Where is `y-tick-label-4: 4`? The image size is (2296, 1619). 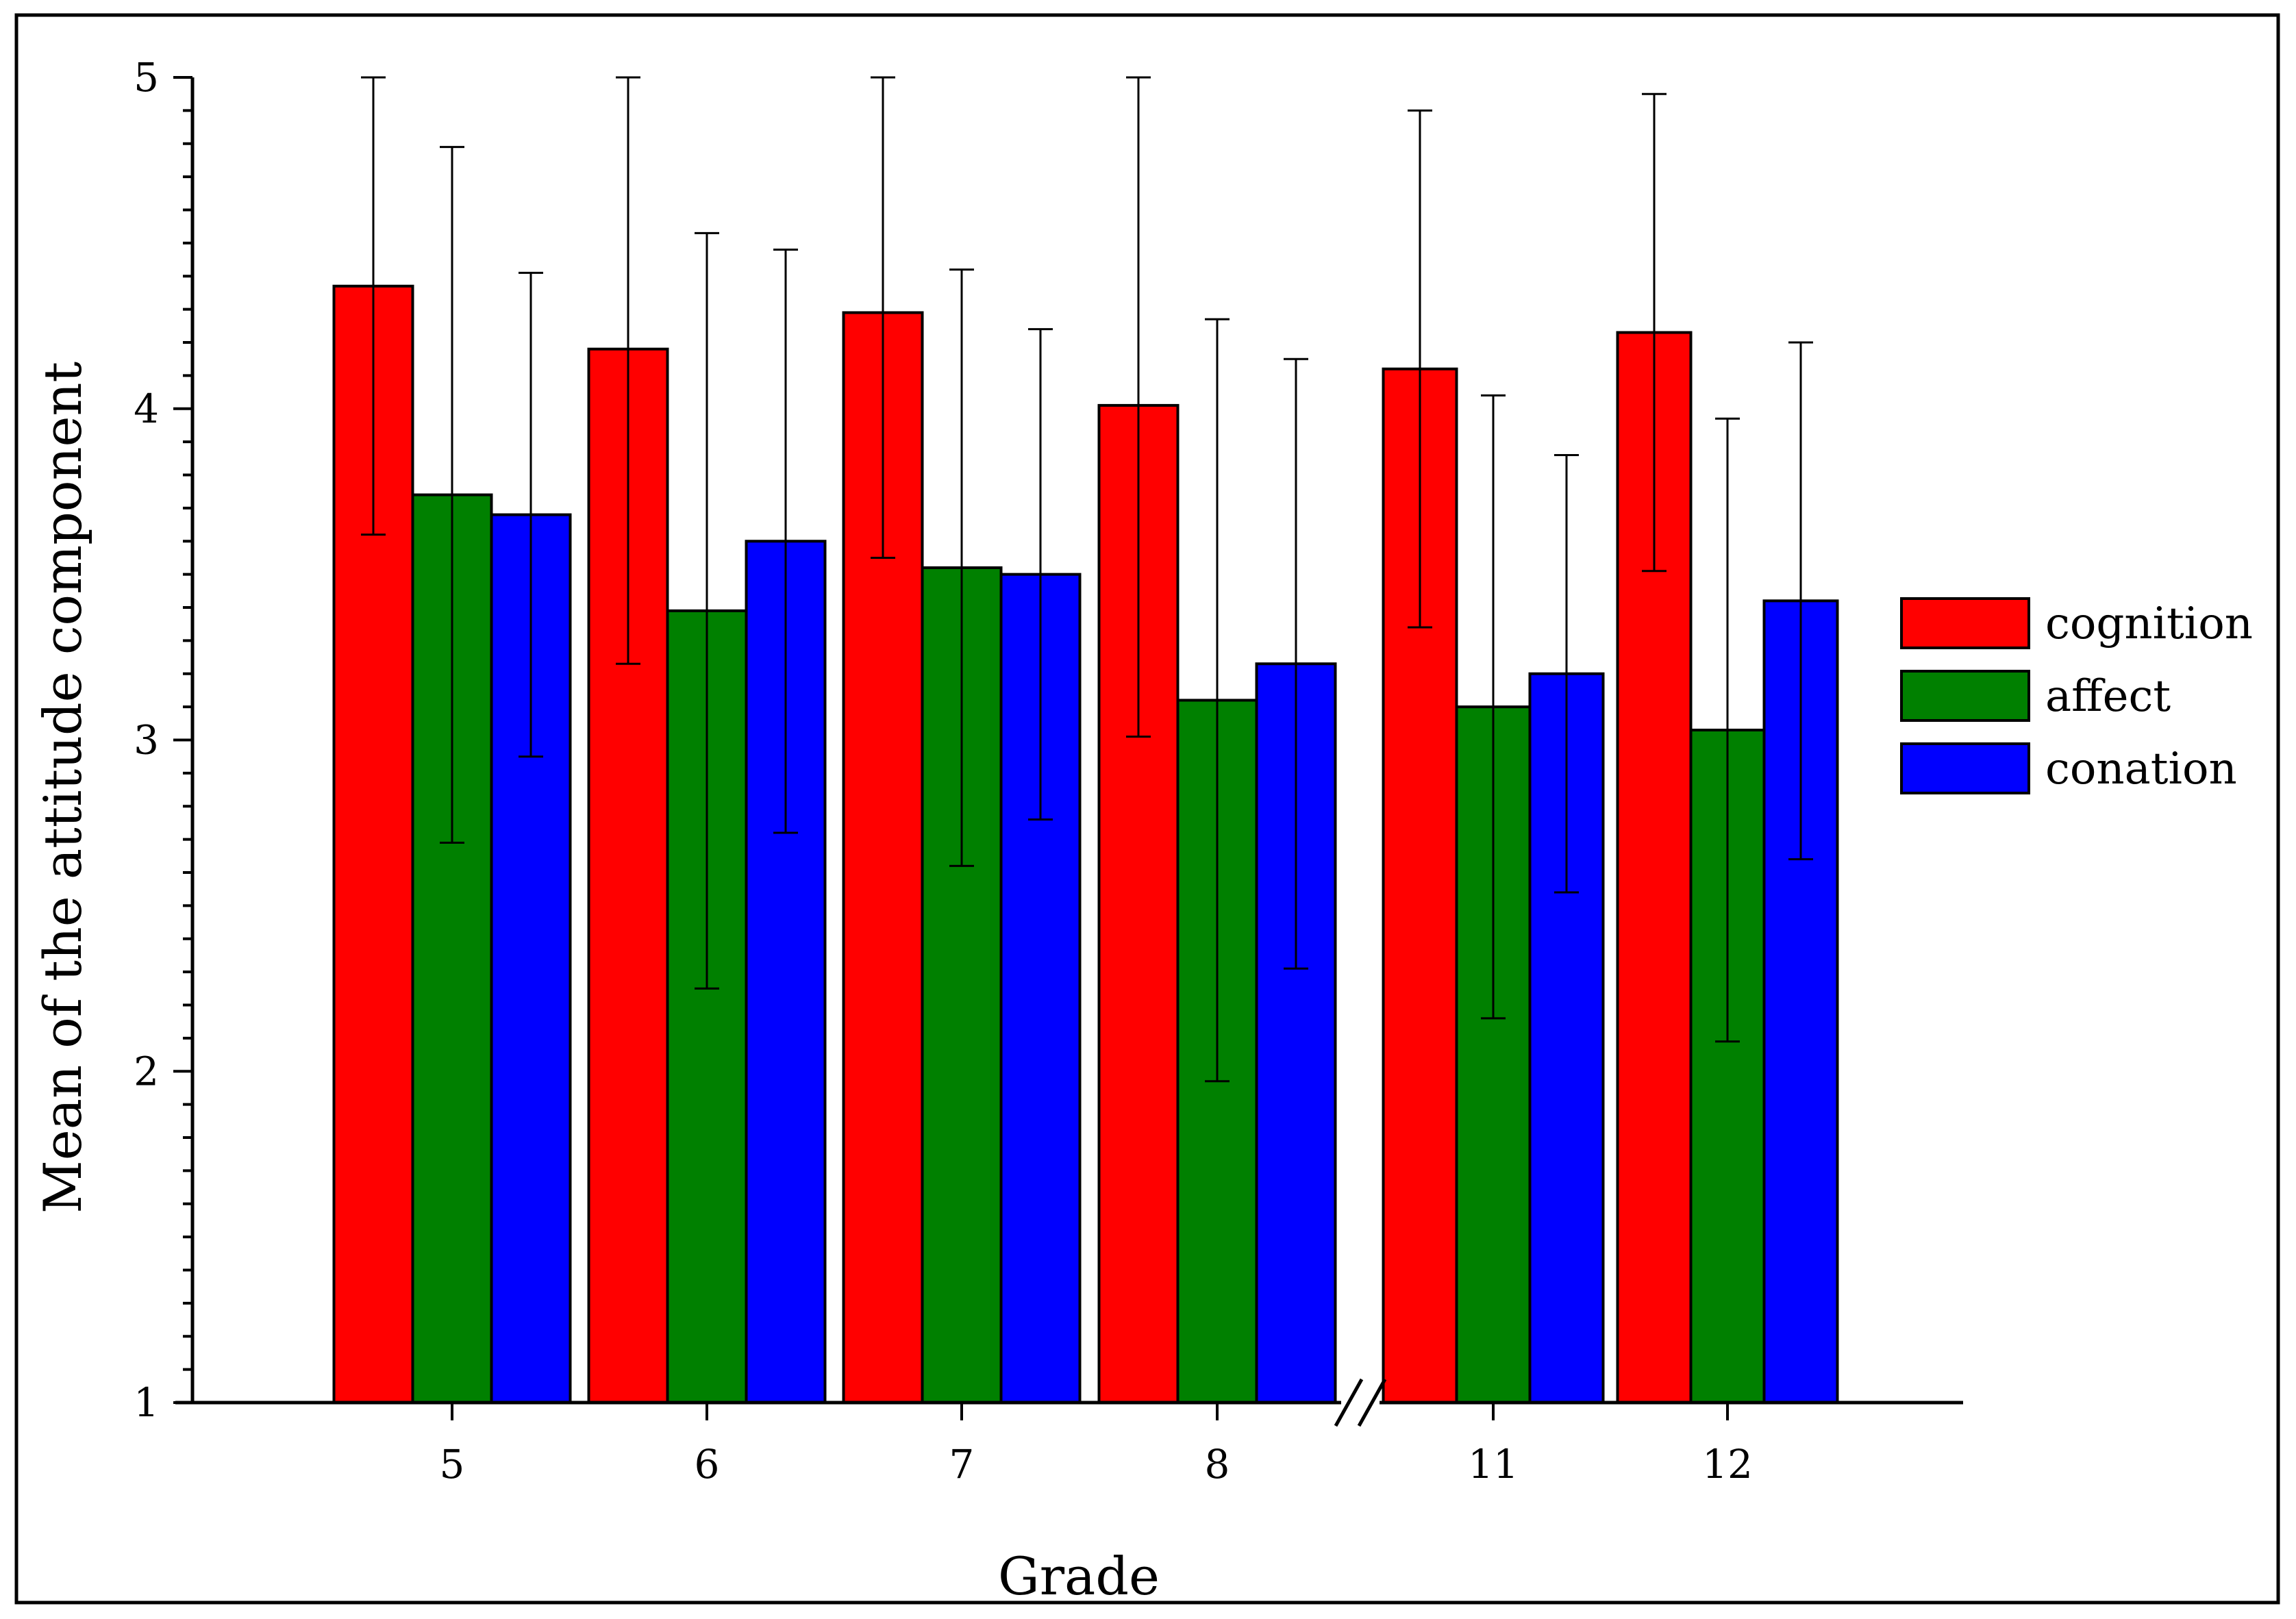
y-tick-label-4: 4 is located at coordinates (146, 409).